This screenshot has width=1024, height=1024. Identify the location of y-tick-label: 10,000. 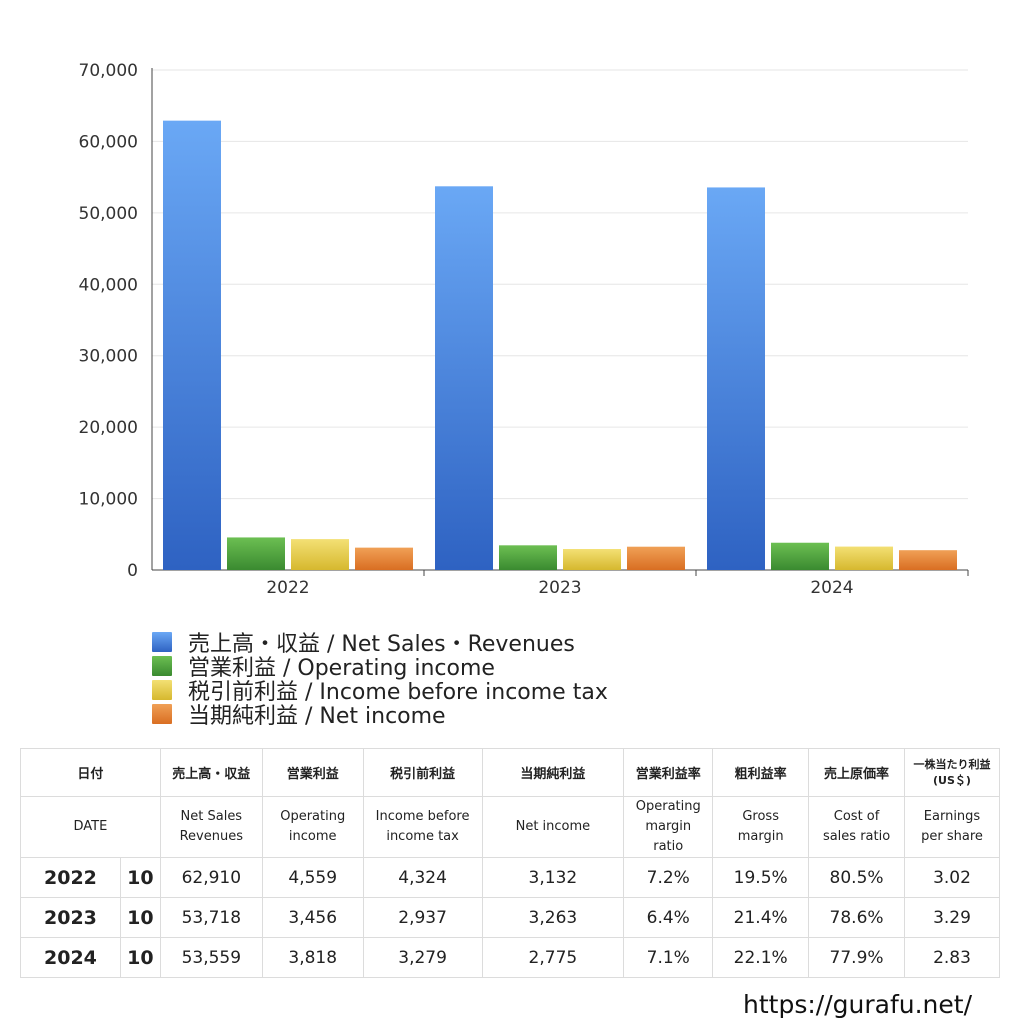
(108, 500).